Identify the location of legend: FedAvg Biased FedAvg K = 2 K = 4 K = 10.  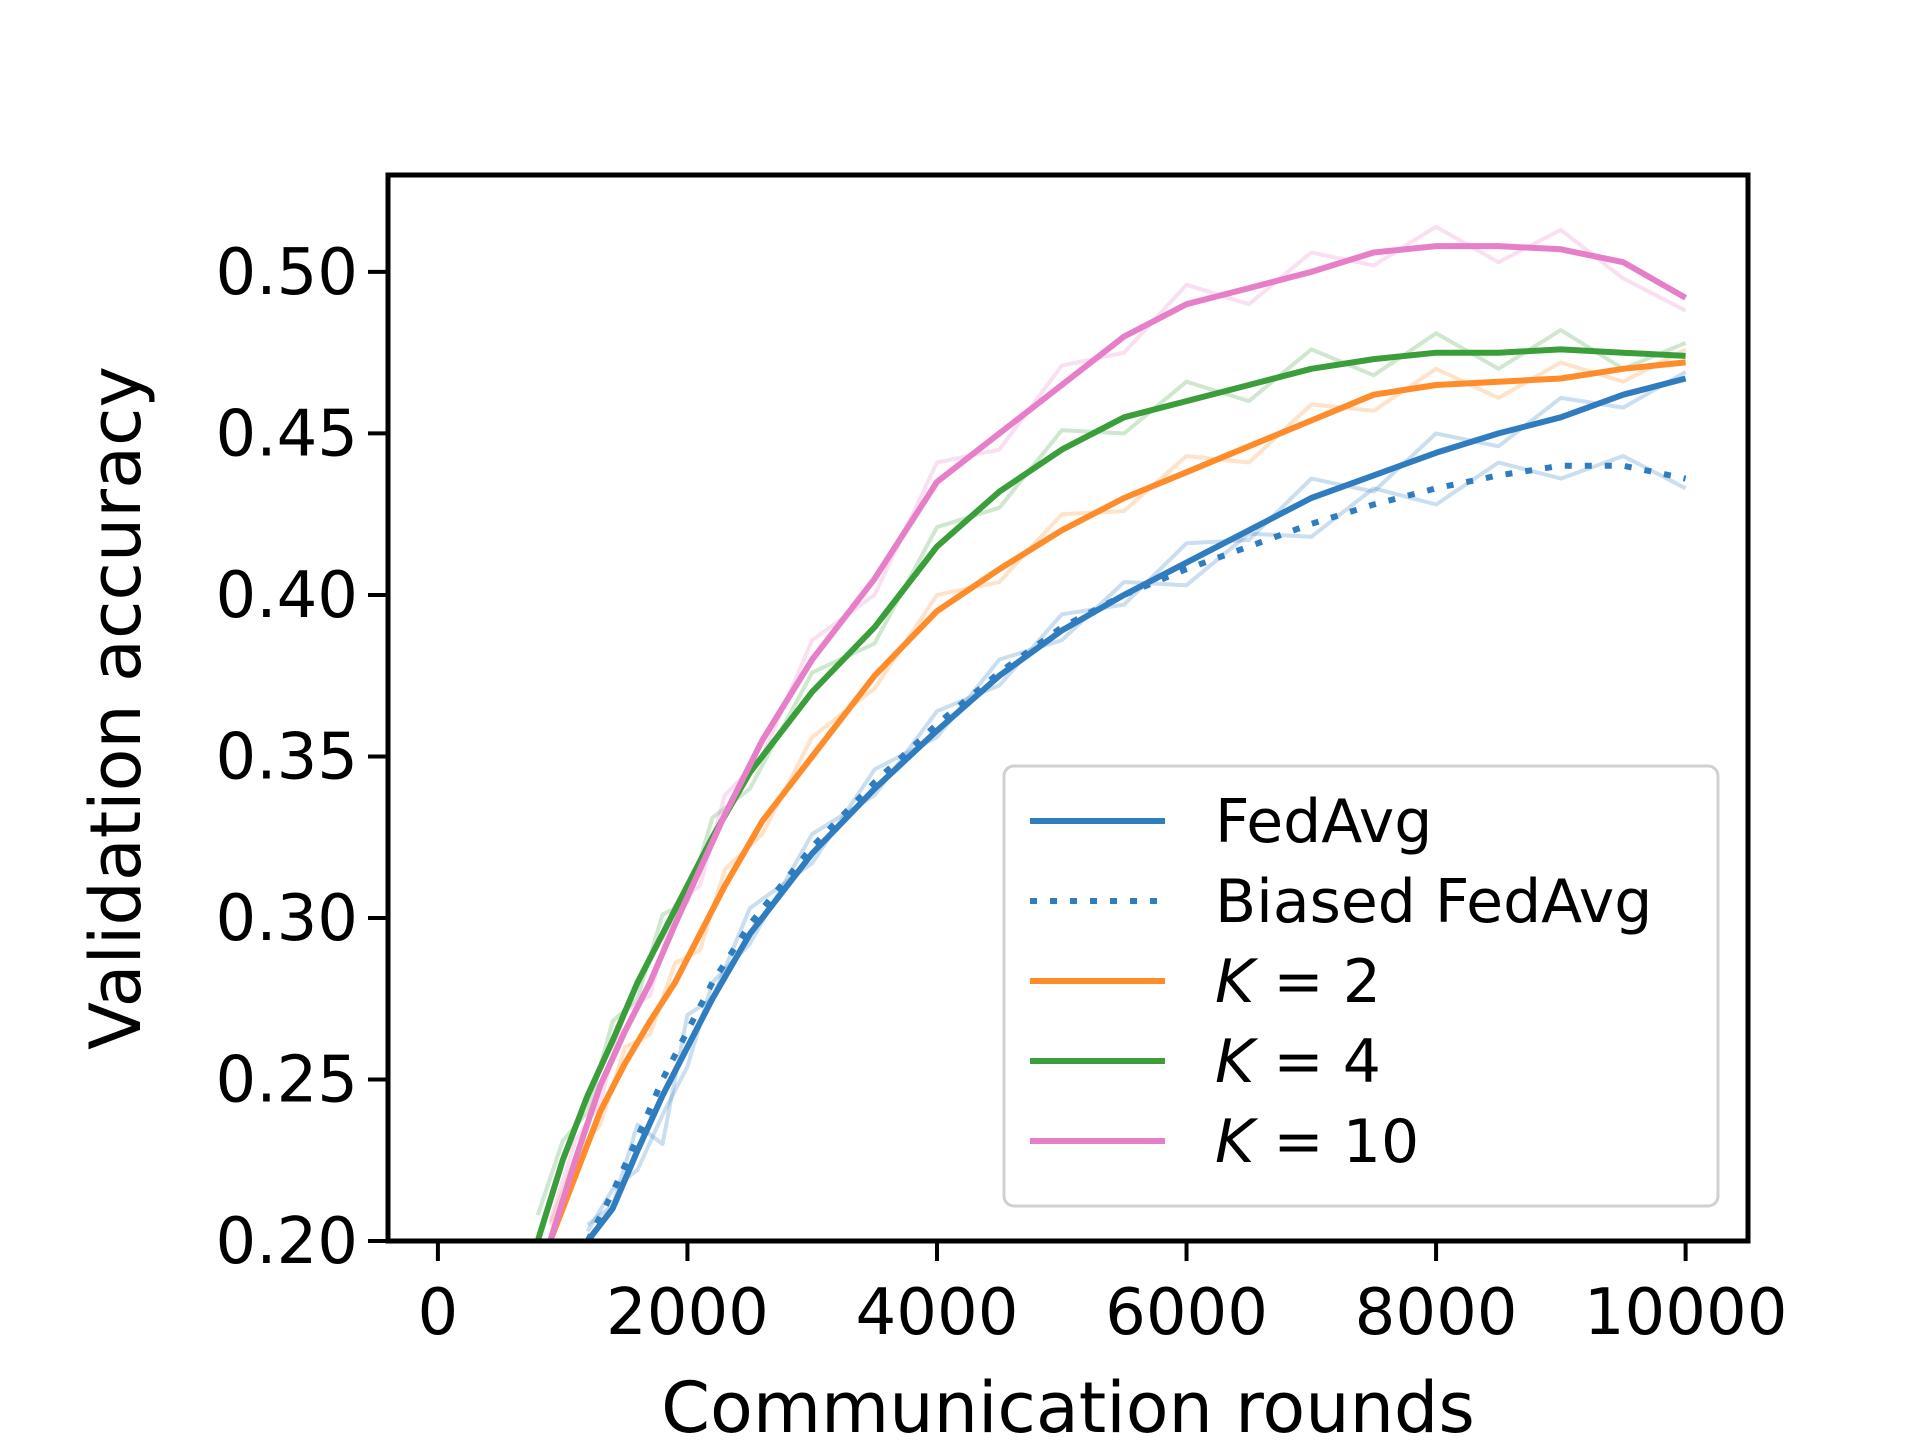
(1361, 986).